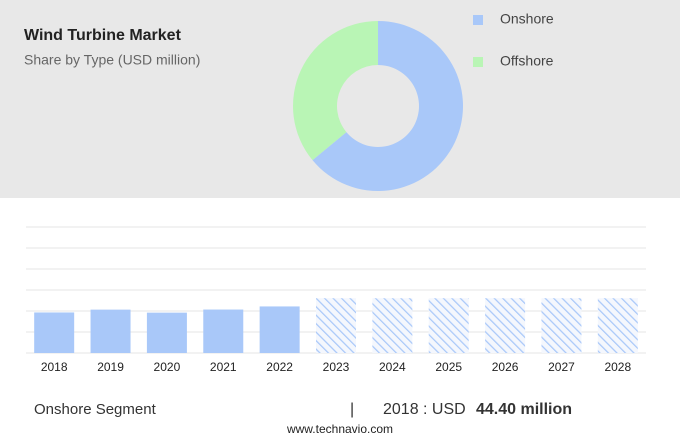 This screenshot has width=680, height=445. I want to click on x-tick-label: 2022, so click(279, 367).